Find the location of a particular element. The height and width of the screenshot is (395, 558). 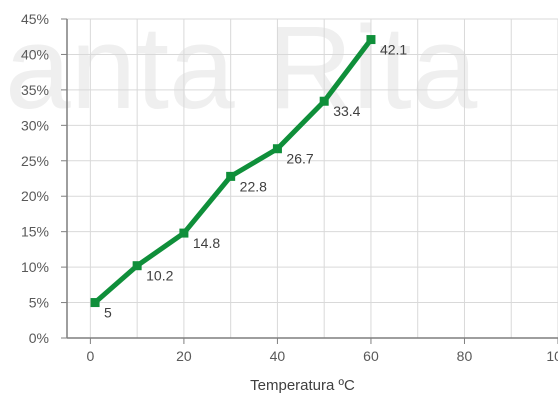

x-tick-label: 80 is located at coordinates (465, 356).